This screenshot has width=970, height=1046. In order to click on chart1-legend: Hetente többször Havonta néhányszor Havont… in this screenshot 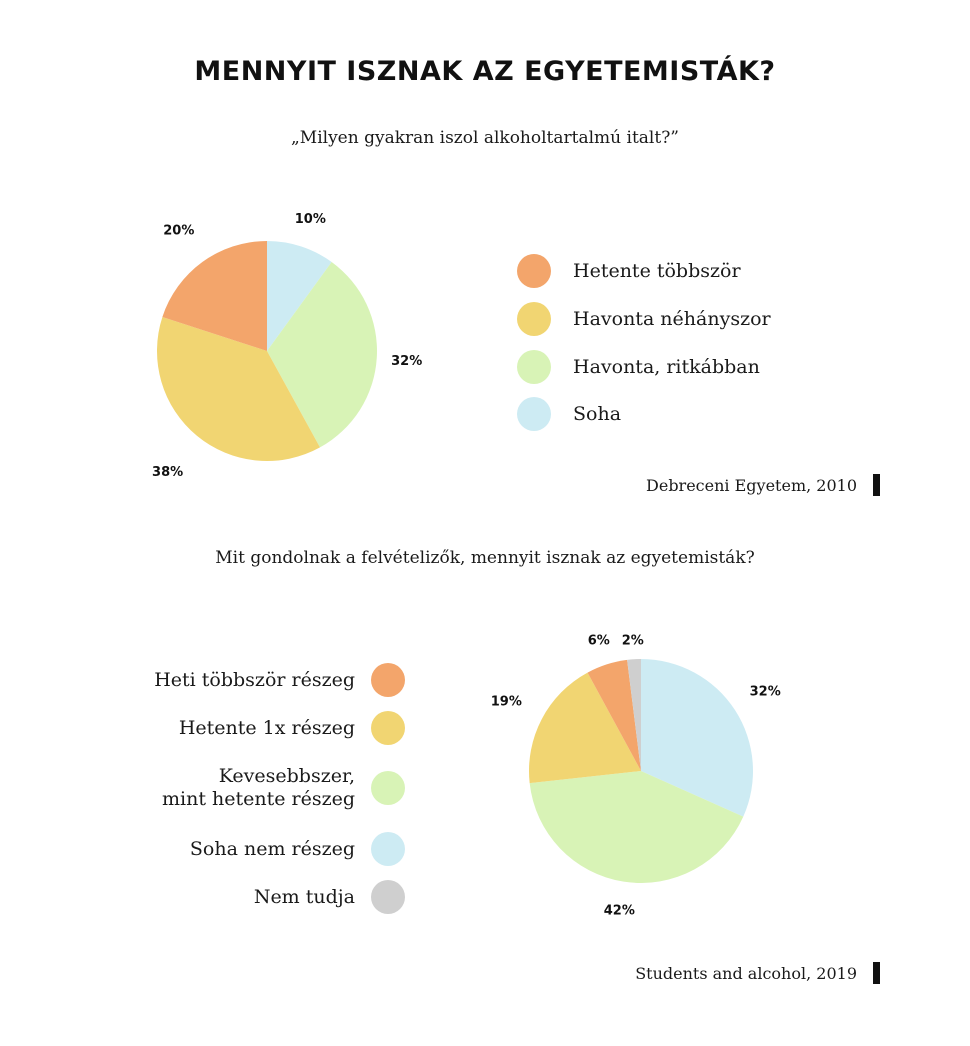, I will do `click(677, 349)`.